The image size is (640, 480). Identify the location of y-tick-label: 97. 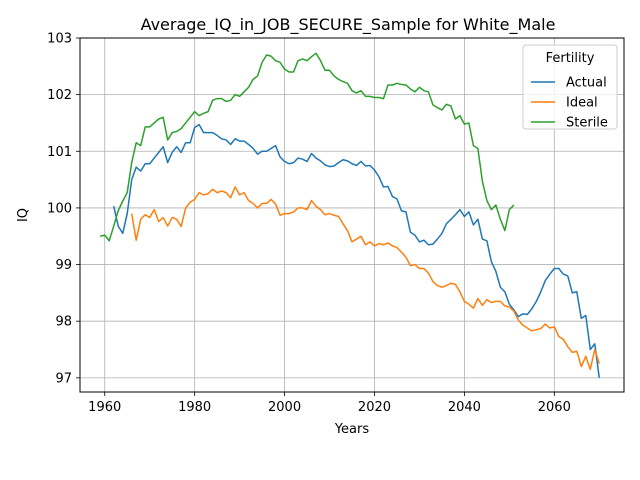
(63, 378).